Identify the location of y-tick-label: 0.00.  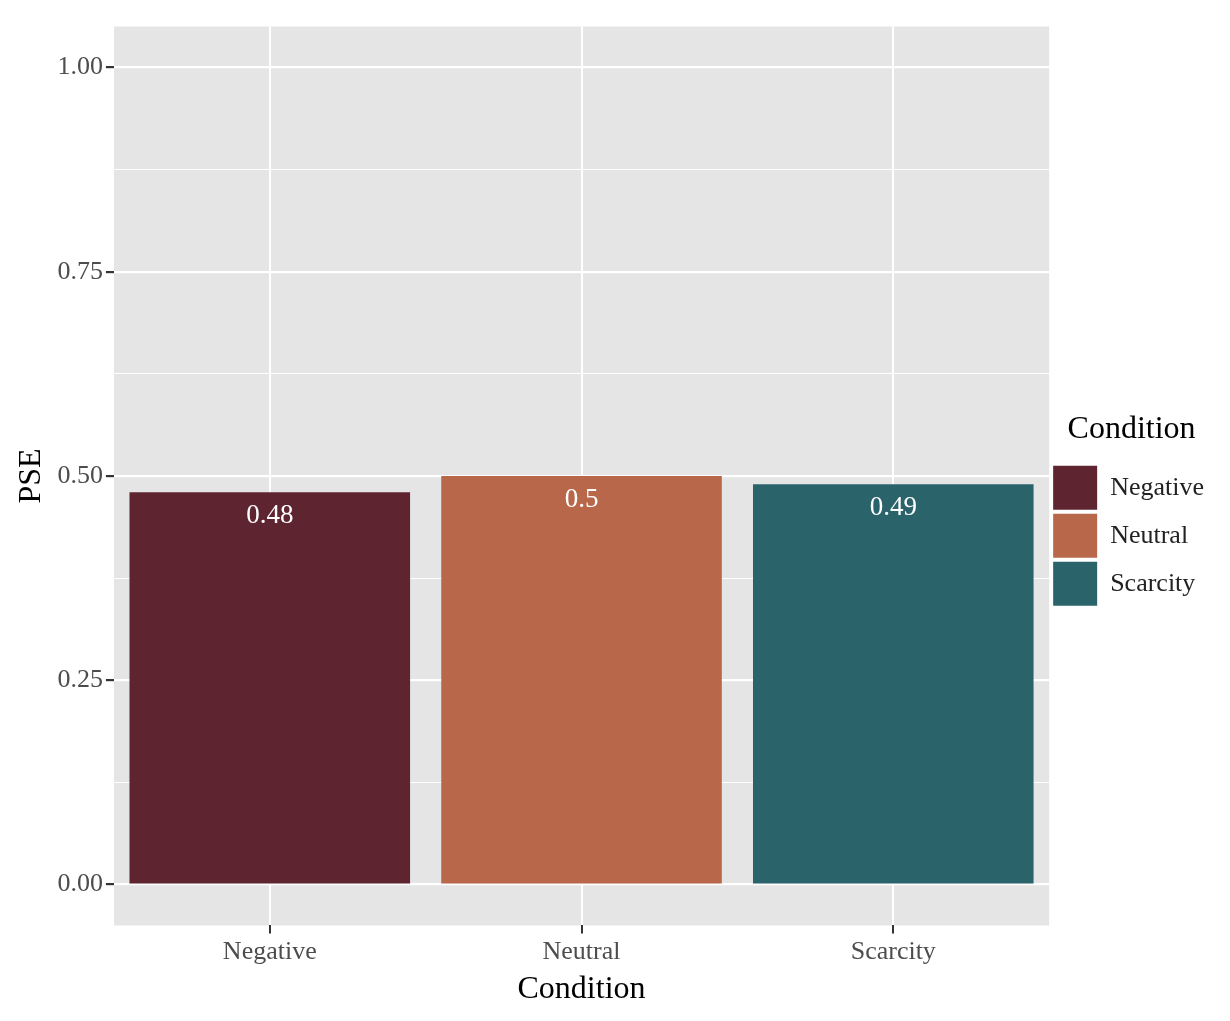
(80, 883).